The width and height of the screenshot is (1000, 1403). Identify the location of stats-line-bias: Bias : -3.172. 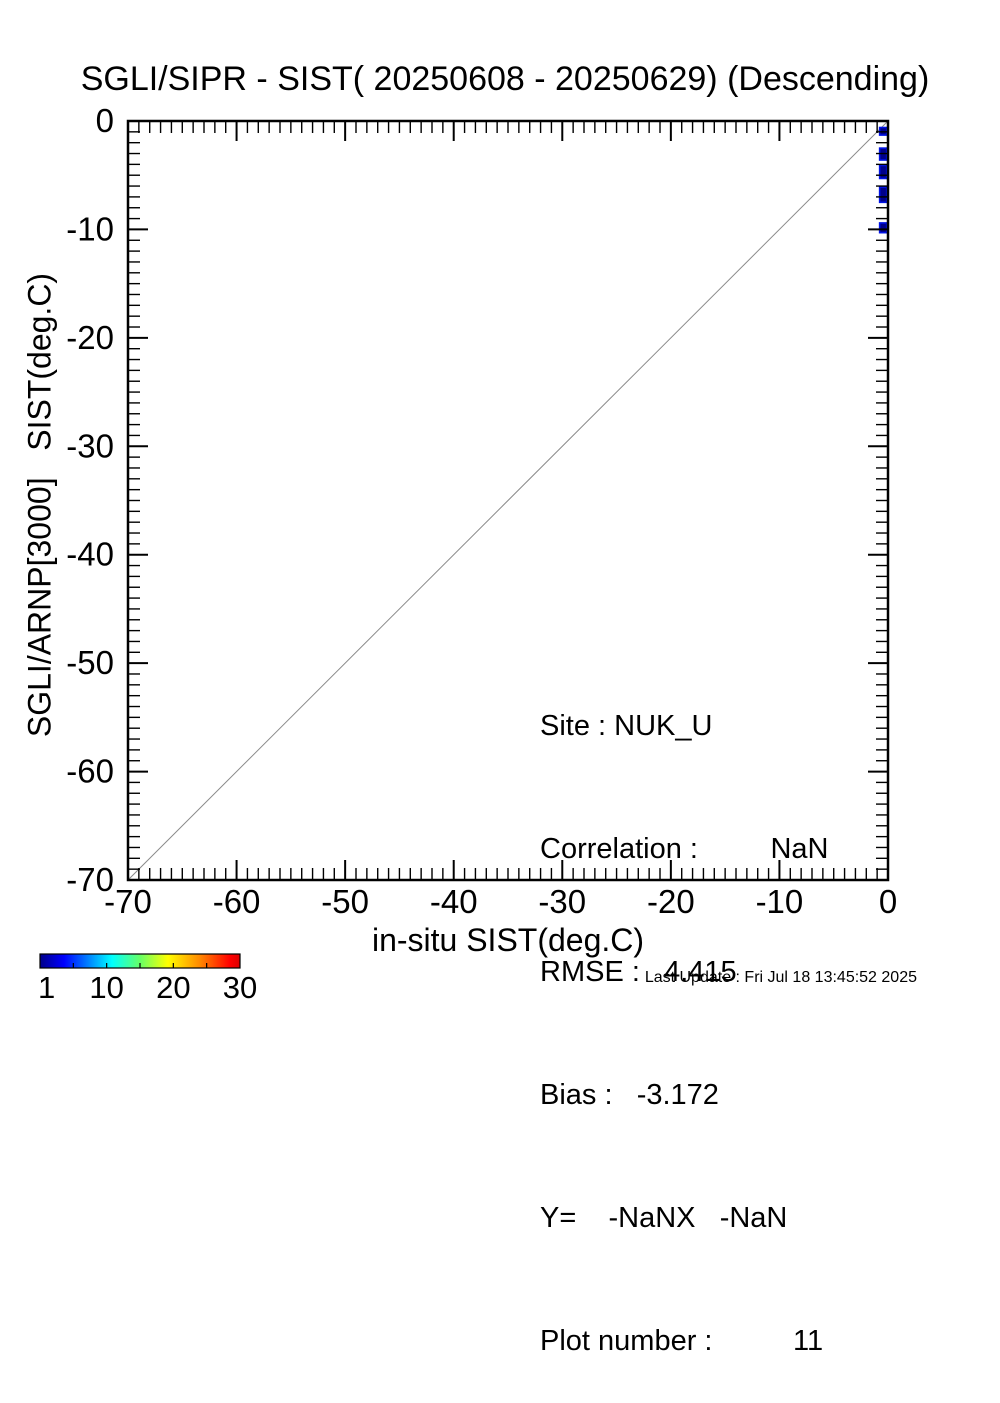
(629, 1095).